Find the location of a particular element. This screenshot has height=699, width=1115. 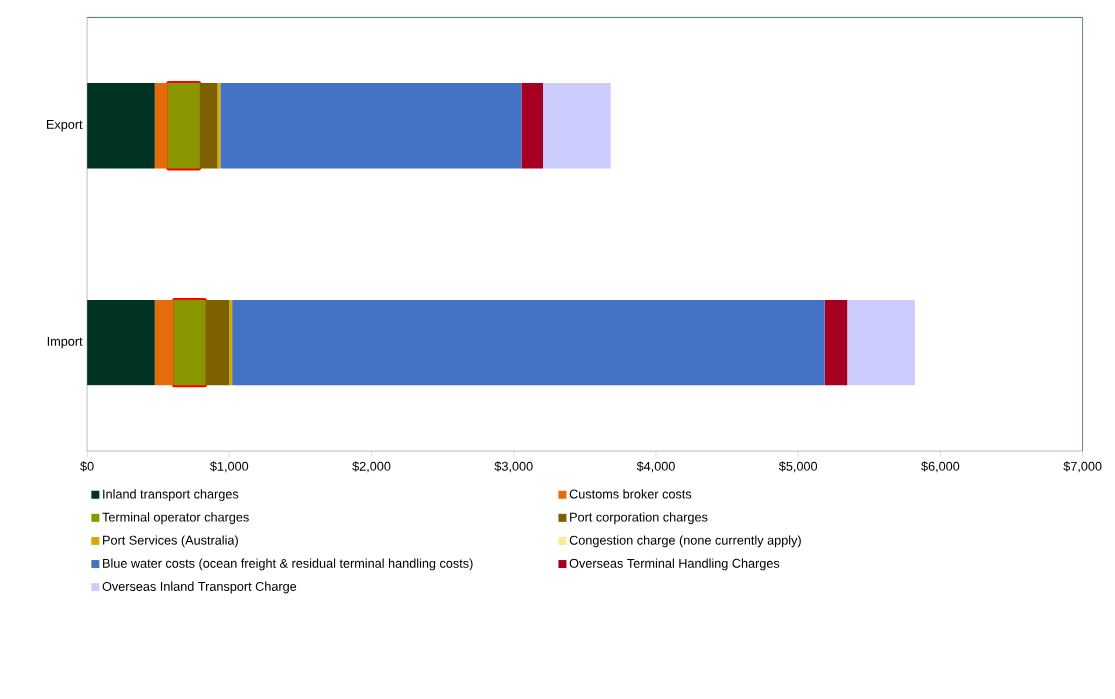

legend-label: Overseas Terminal Handling Charges is located at coordinates (674, 564).